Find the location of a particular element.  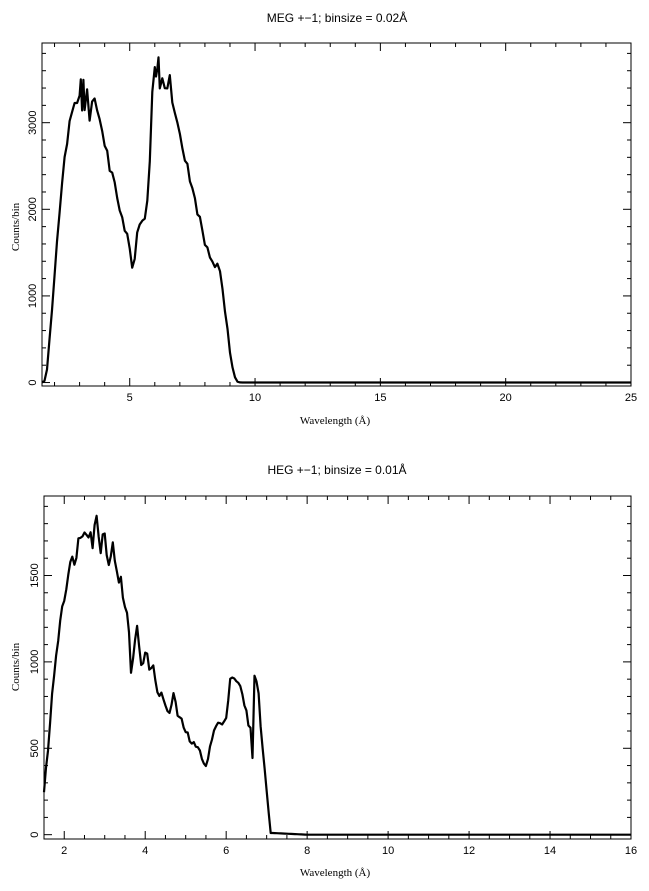

heg-y-tick-label: 1000 is located at coordinates (35, 662).